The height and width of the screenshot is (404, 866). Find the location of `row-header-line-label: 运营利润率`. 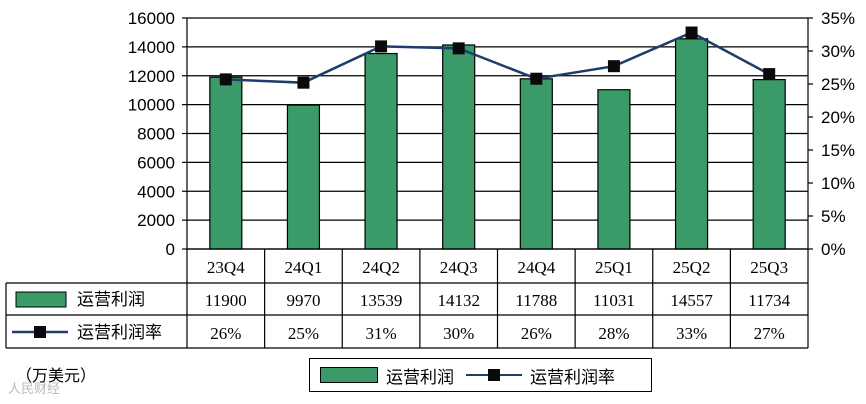

row-header-line-label: 运营利润率 is located at coordinates (119, 333).